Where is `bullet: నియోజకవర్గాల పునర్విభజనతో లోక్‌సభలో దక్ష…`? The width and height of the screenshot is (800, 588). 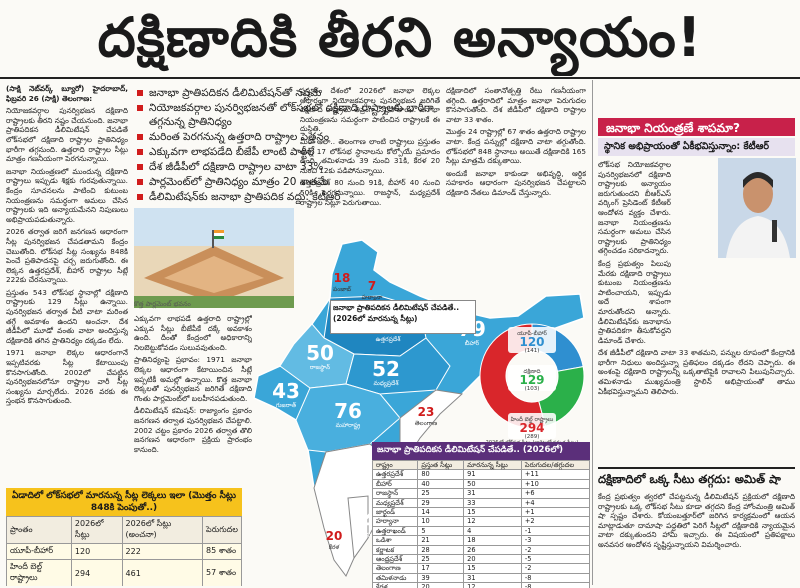 bullet: నియోజకవర్గాల పునర్విభజనతో లోక్‌సభలో దక్ష… is located at coordinates (286, 115).